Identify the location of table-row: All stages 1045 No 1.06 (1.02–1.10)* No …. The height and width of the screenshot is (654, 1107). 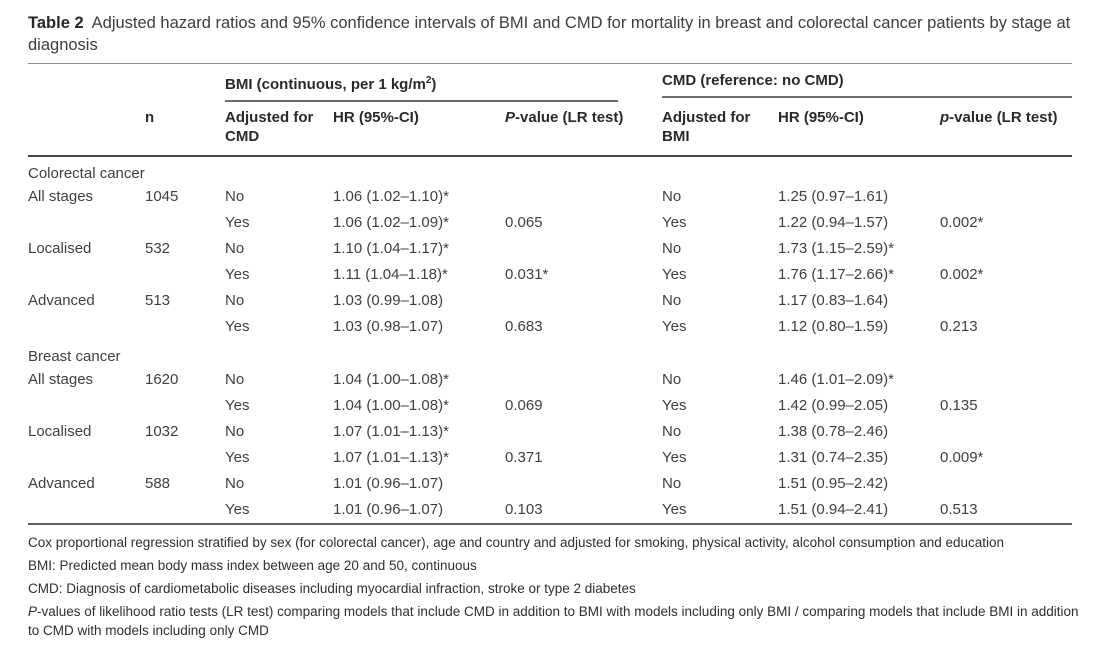
(550, 197).